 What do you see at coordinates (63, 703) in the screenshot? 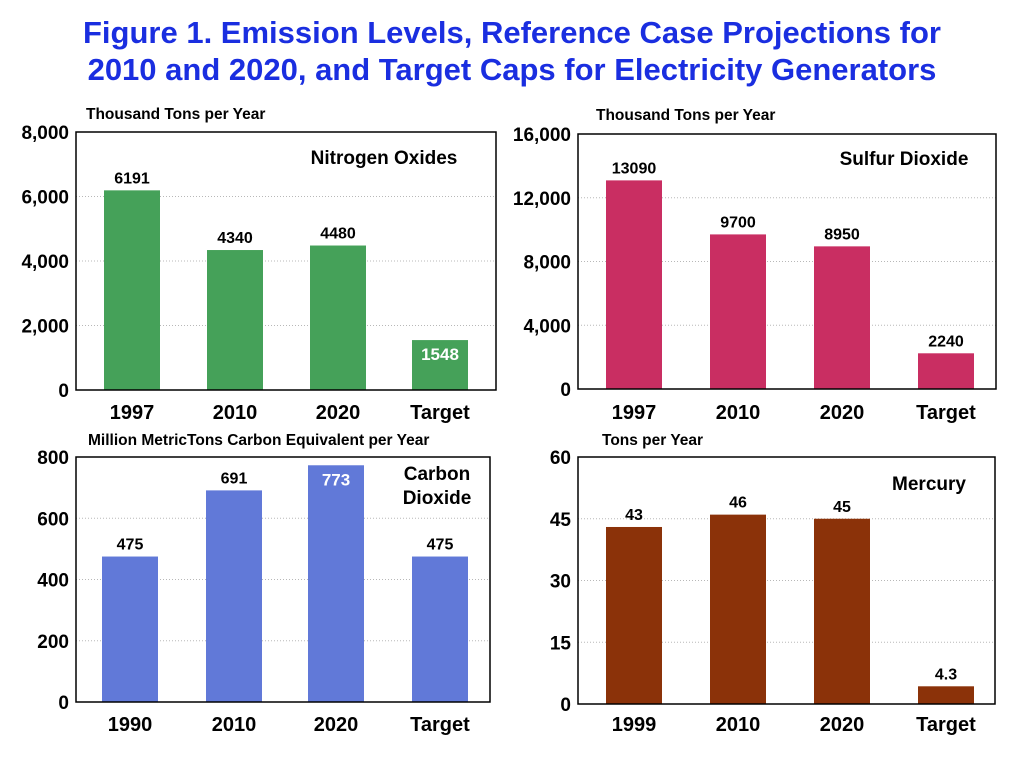
I see `chart-3-ytick-label: 0` at bounding box center [63, 703].